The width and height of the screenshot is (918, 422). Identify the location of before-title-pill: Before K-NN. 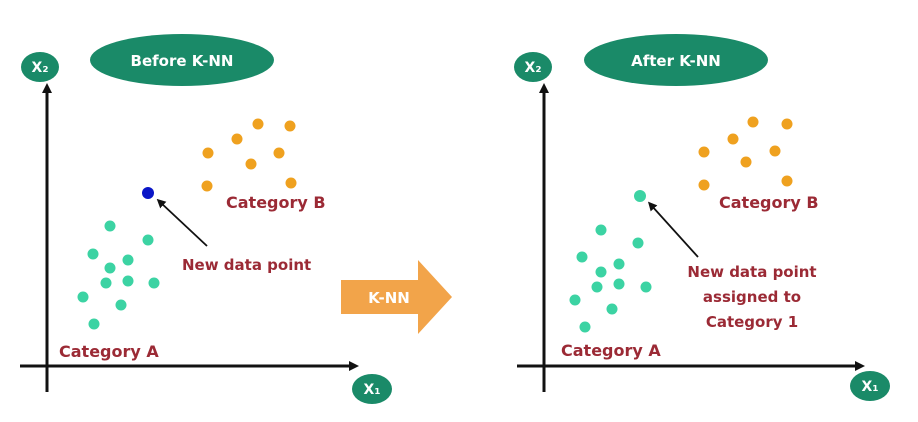
(182, 60).